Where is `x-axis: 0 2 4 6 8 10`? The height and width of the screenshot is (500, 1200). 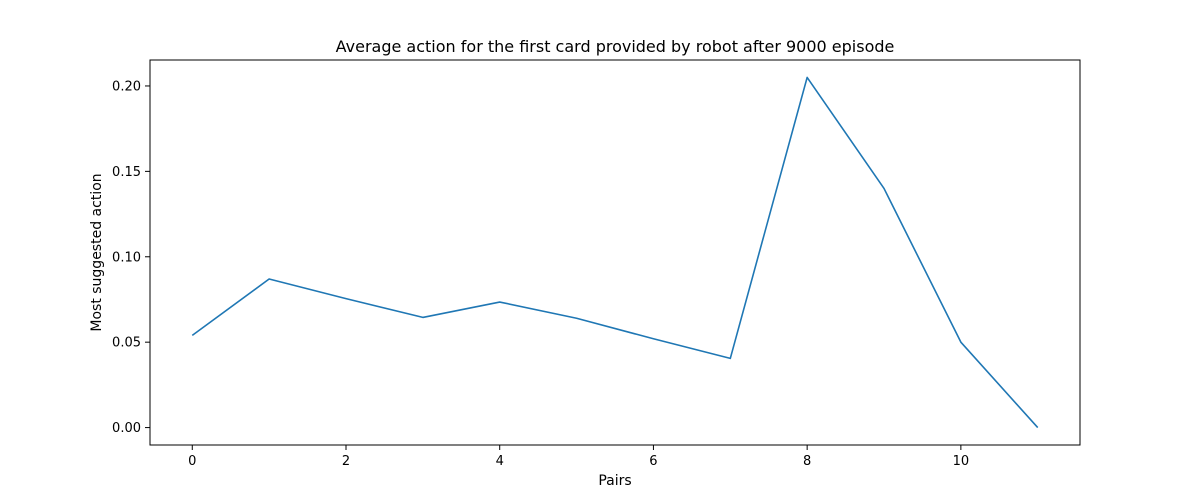
x-axis: 0 2 4 6 8 10 is located at coordinates (578, 457).